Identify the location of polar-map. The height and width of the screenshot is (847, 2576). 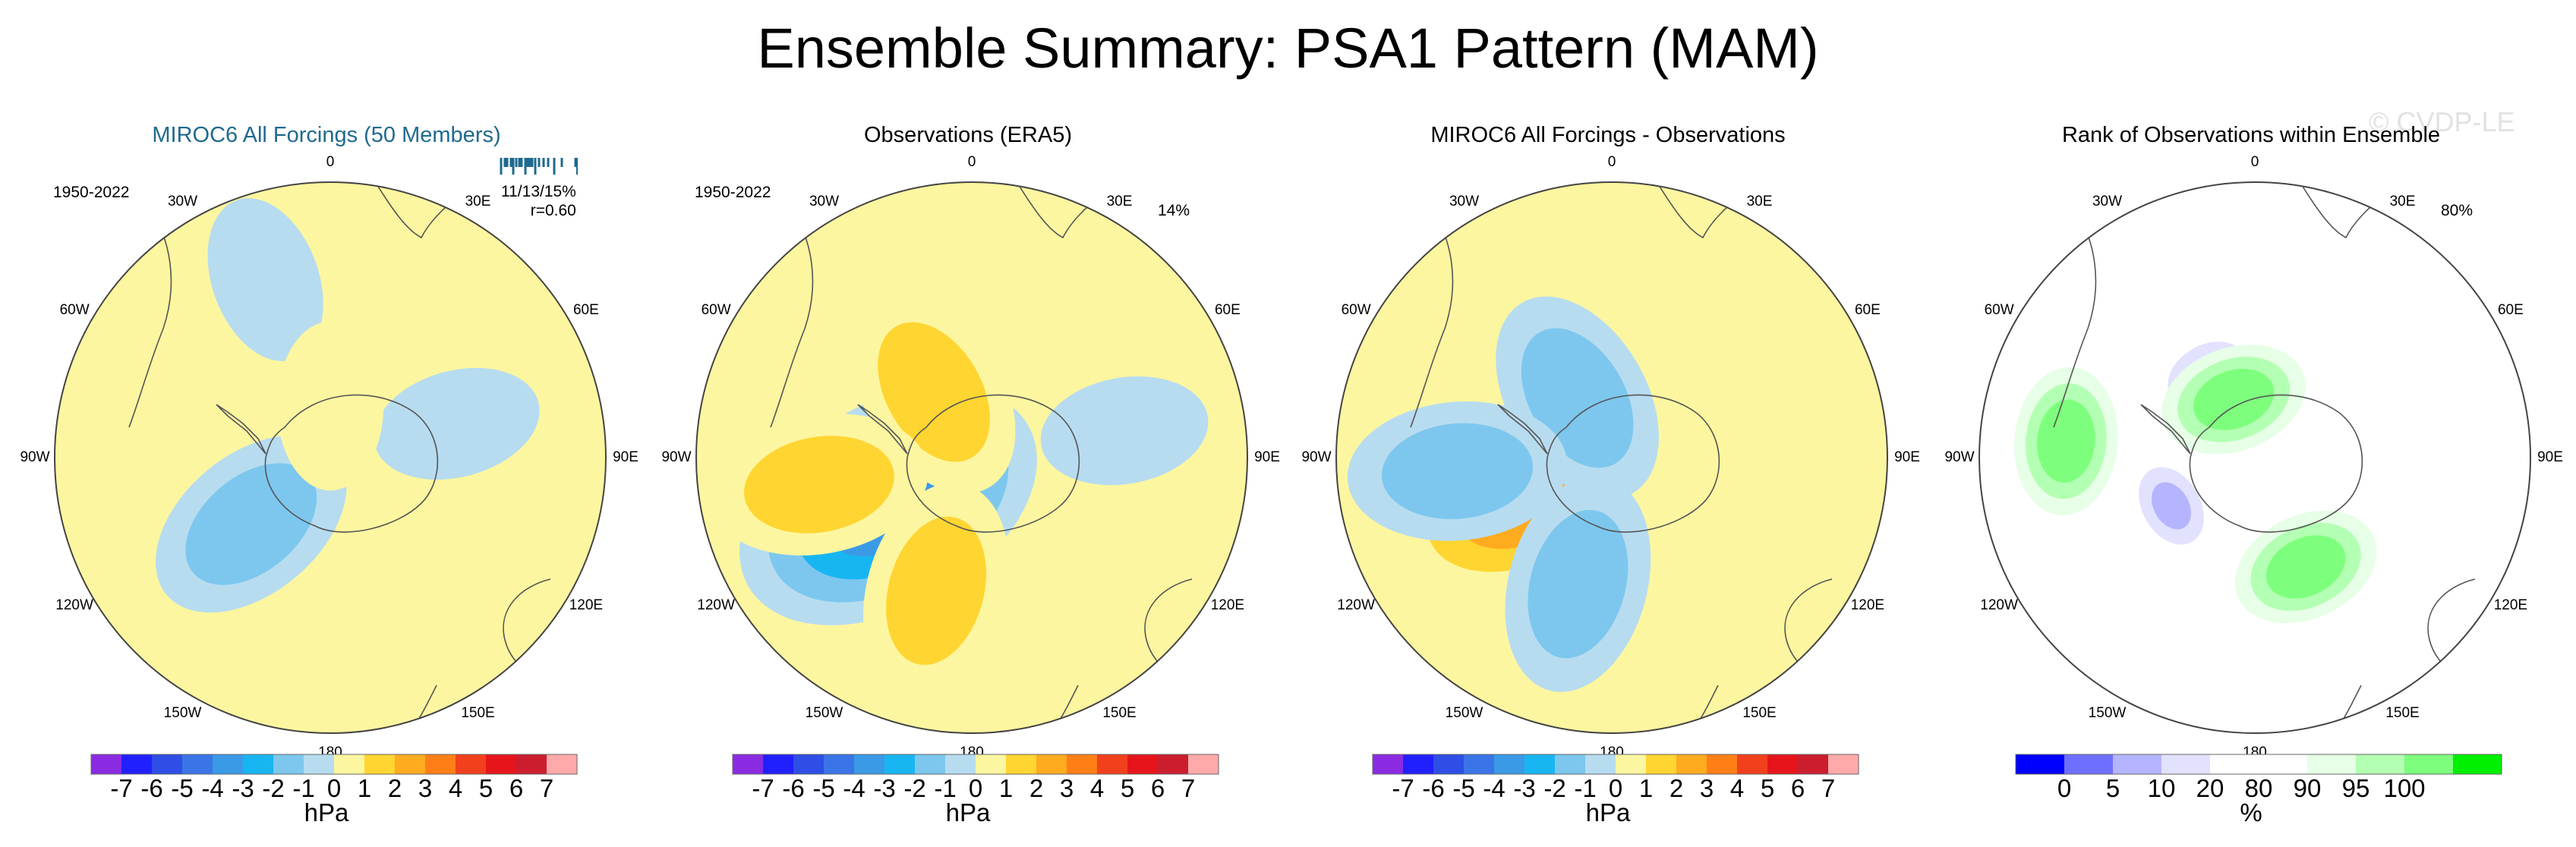
(1611, 457).